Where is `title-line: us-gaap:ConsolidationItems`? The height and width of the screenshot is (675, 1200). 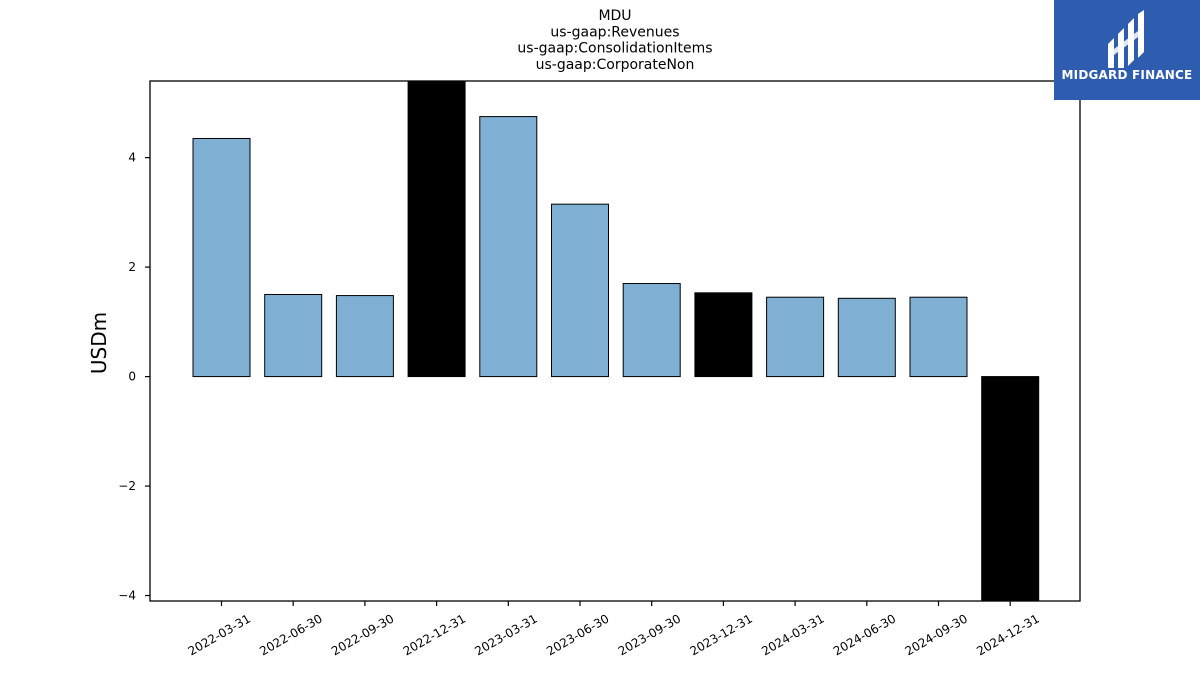 title-line: us-gaap:ConsolidationItems is located at coordinates (614, 49).